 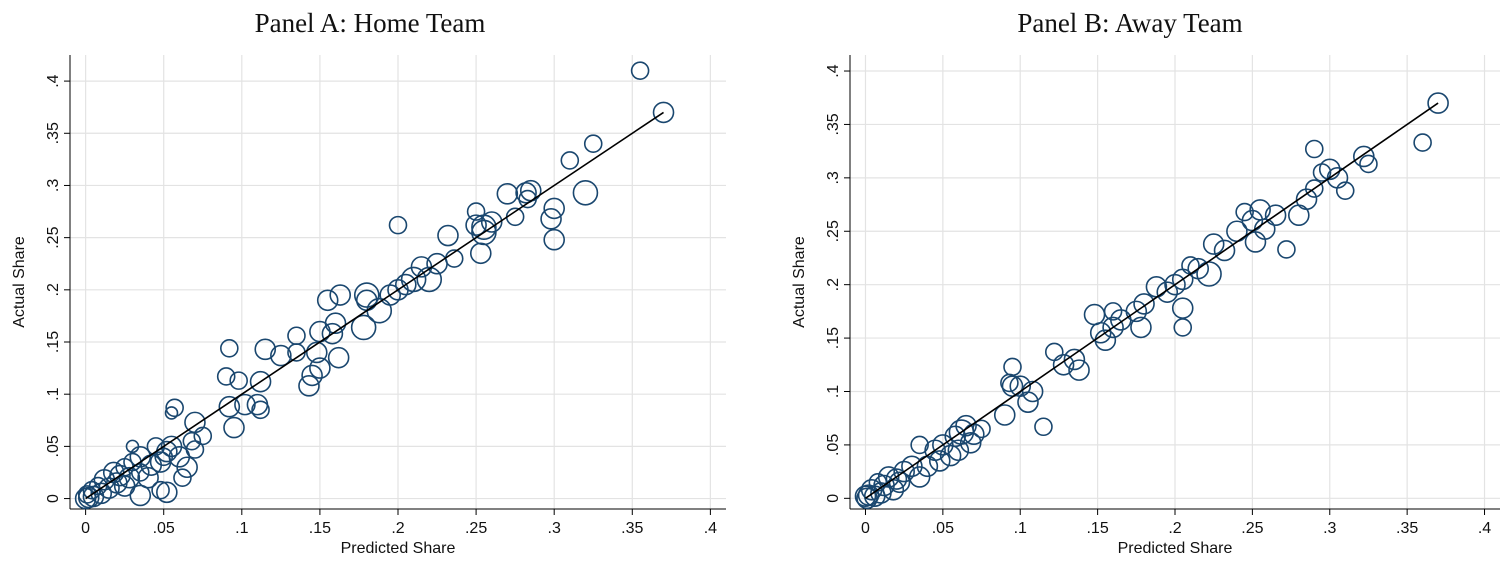 I want to click on panel-b-y-tick-label: .15, so click(x=833, y=338).